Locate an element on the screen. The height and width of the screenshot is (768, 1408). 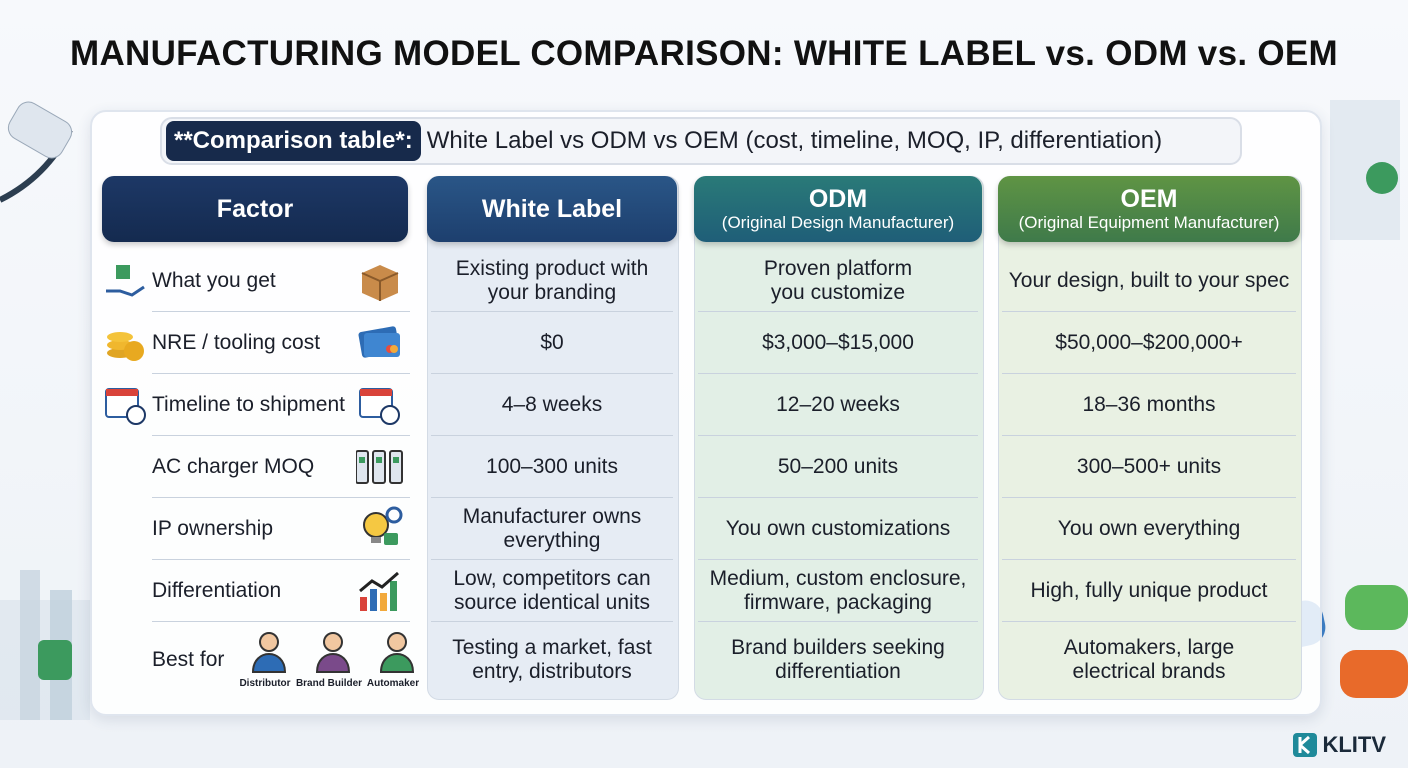
table-cell: $3,000–$15,000 is located at coordinates (838, 343).